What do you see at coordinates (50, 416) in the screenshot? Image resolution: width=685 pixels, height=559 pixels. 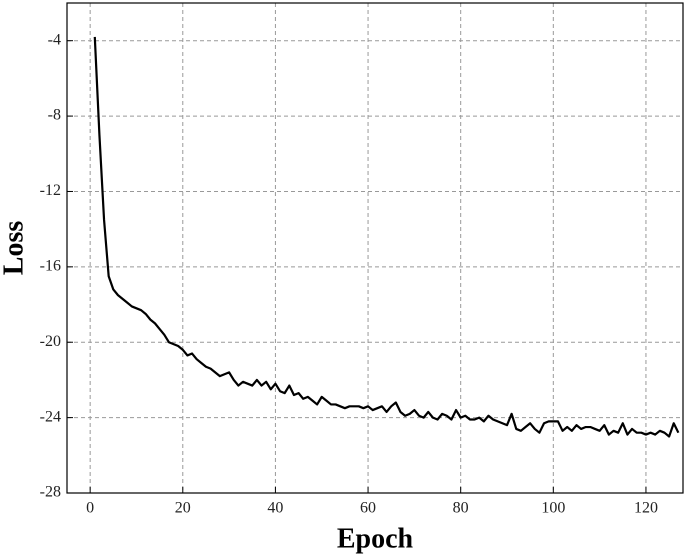 I see `y-tick-label: -24` at bounding box center [50, 416].